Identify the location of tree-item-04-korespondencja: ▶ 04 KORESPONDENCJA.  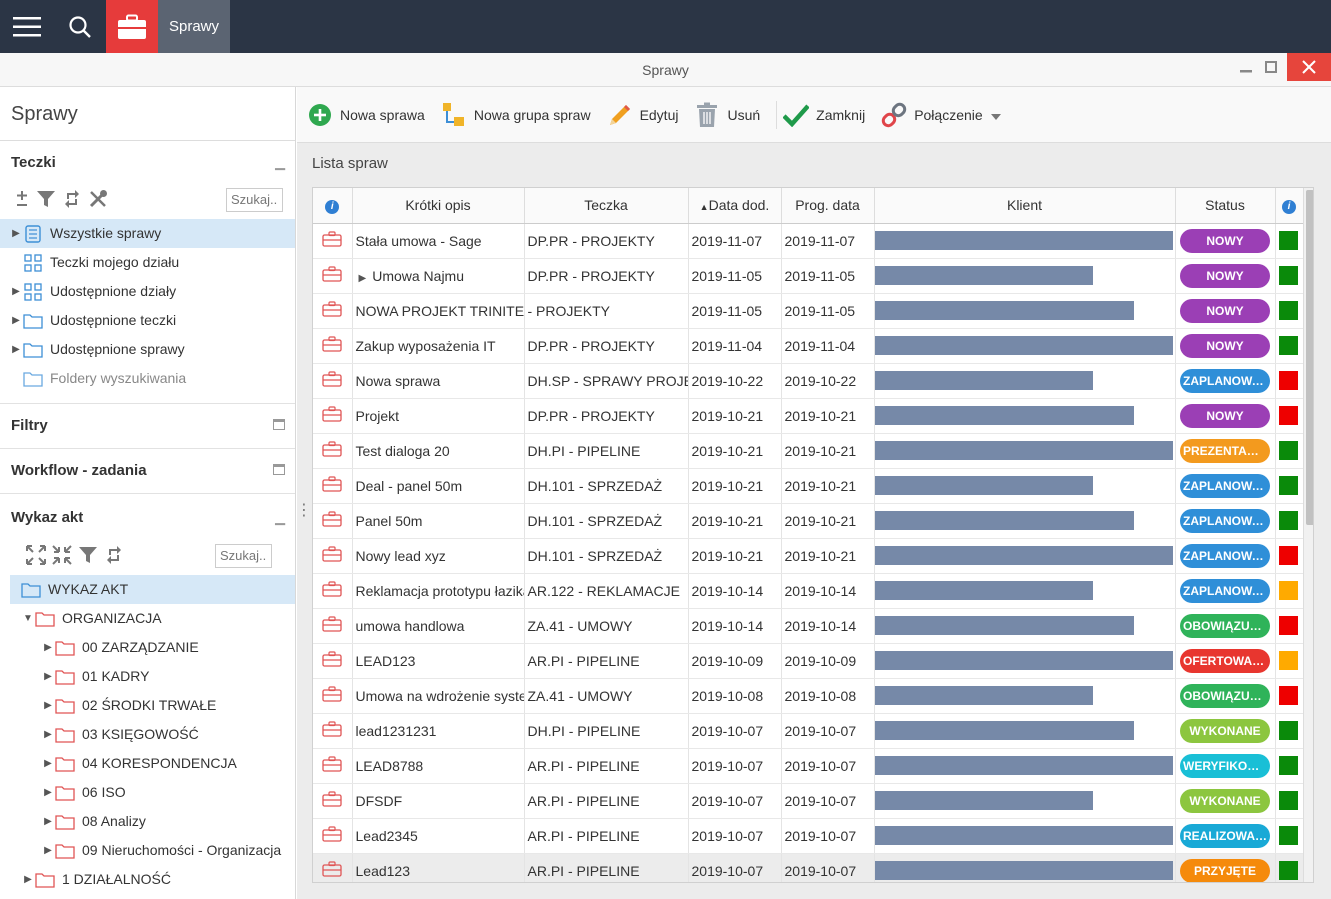
(147, 763).